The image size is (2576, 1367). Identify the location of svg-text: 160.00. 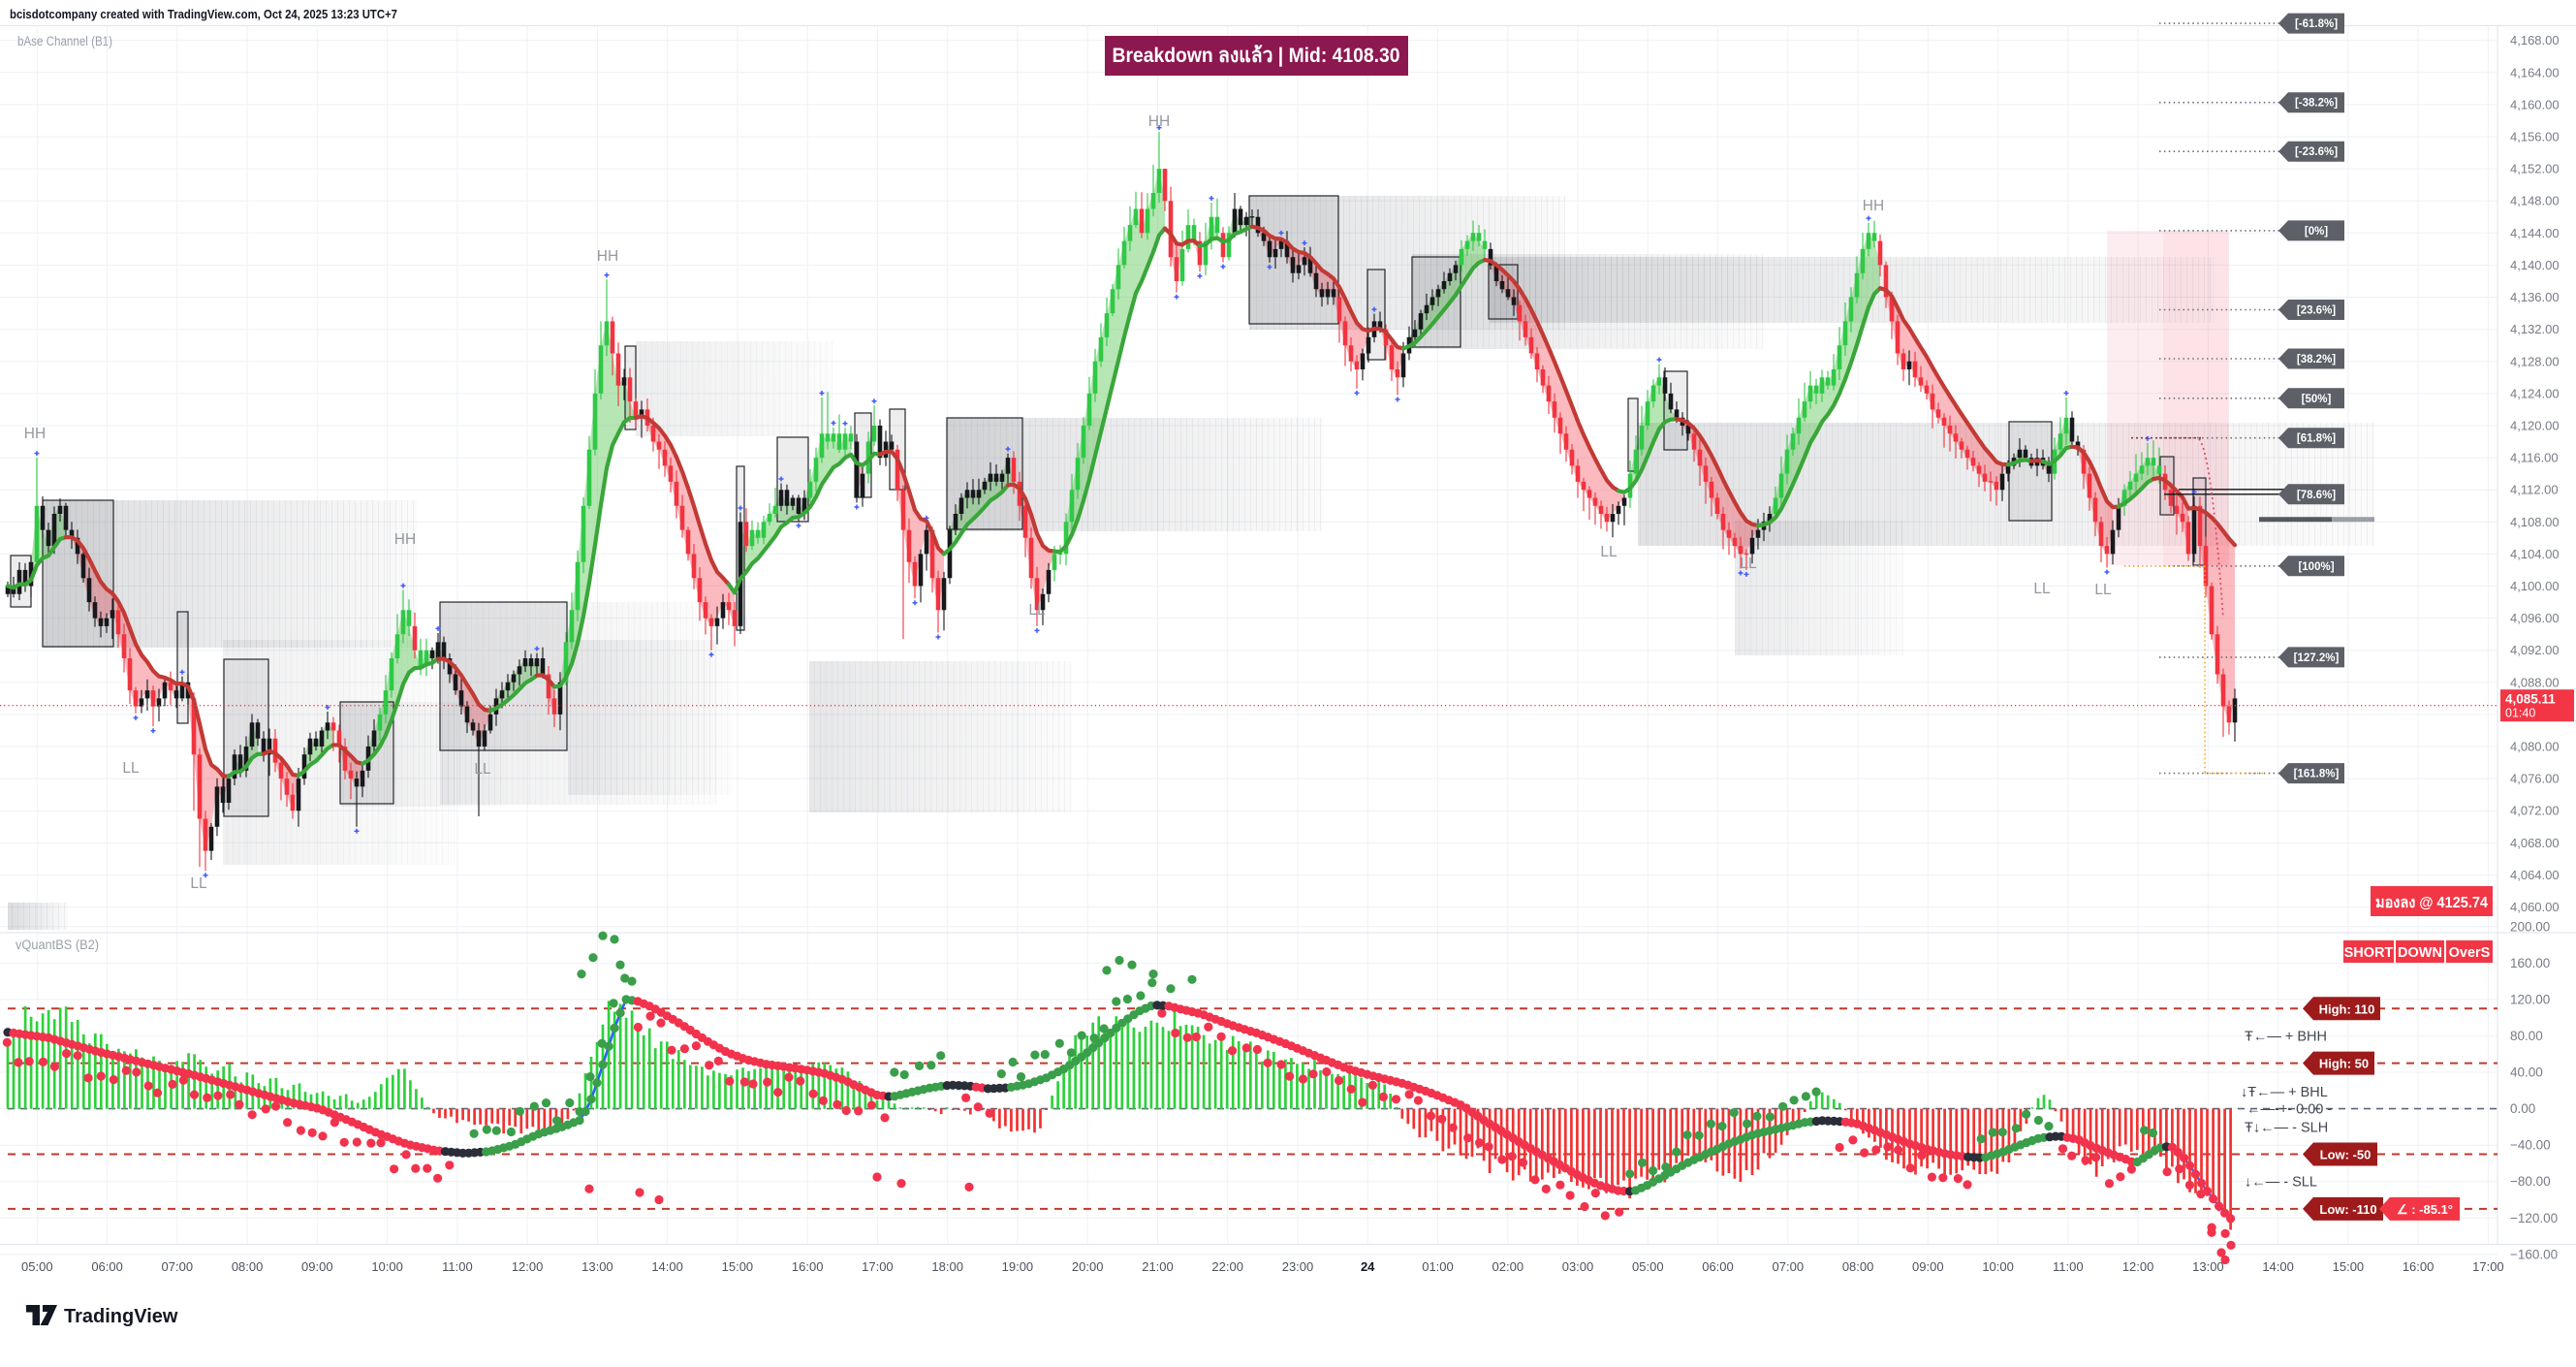
(2530, 963).